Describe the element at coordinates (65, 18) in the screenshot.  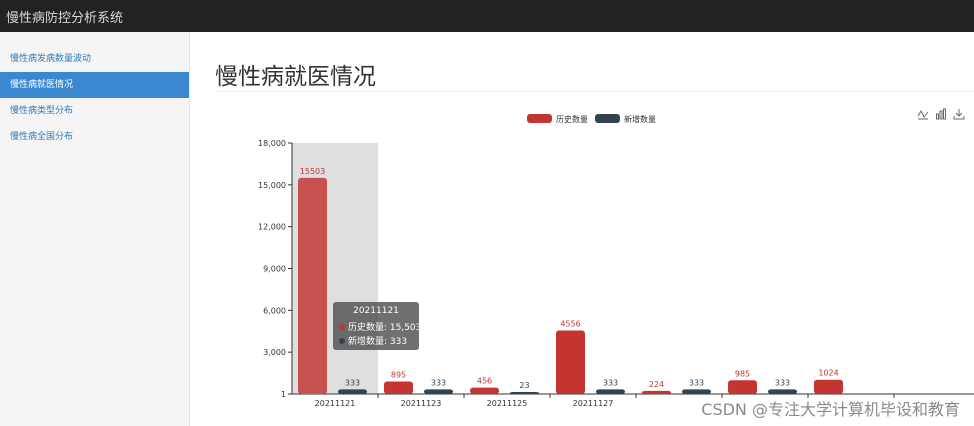
I see `app-title: 慢性病防控分析系统` at that location.